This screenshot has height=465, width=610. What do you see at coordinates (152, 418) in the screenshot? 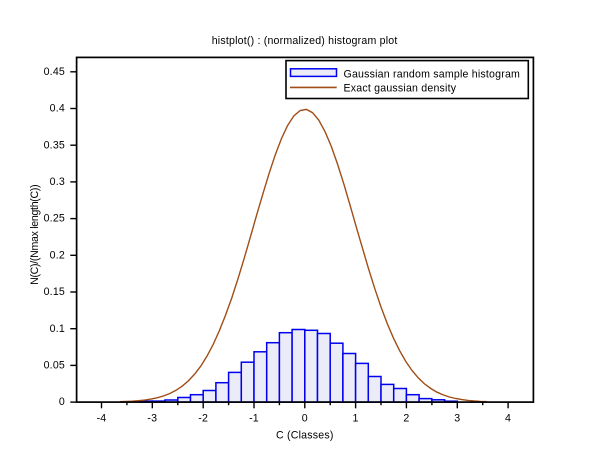
I see `svg-text: -3` at bounding box center [152, 418].